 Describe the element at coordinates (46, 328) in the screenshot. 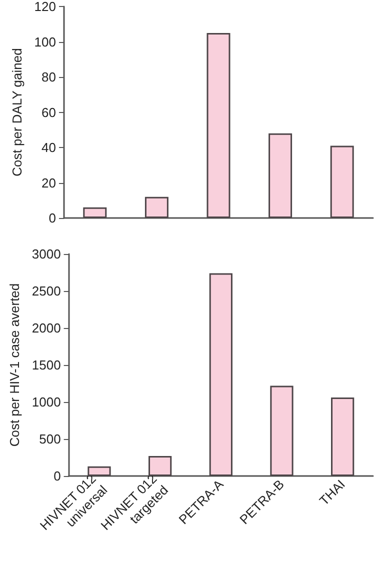

I see `y-tick-label: 2000` at that location.